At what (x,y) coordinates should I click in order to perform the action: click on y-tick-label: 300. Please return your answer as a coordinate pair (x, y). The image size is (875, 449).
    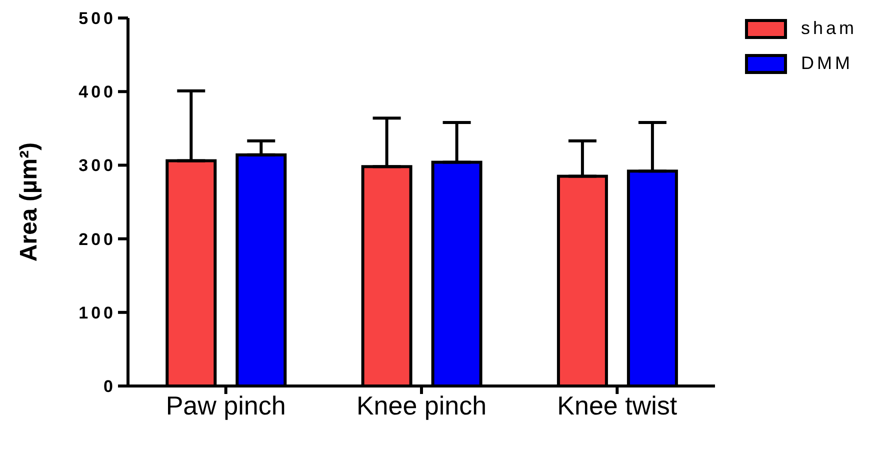
    Looking at the image, I should click on (97, 166).